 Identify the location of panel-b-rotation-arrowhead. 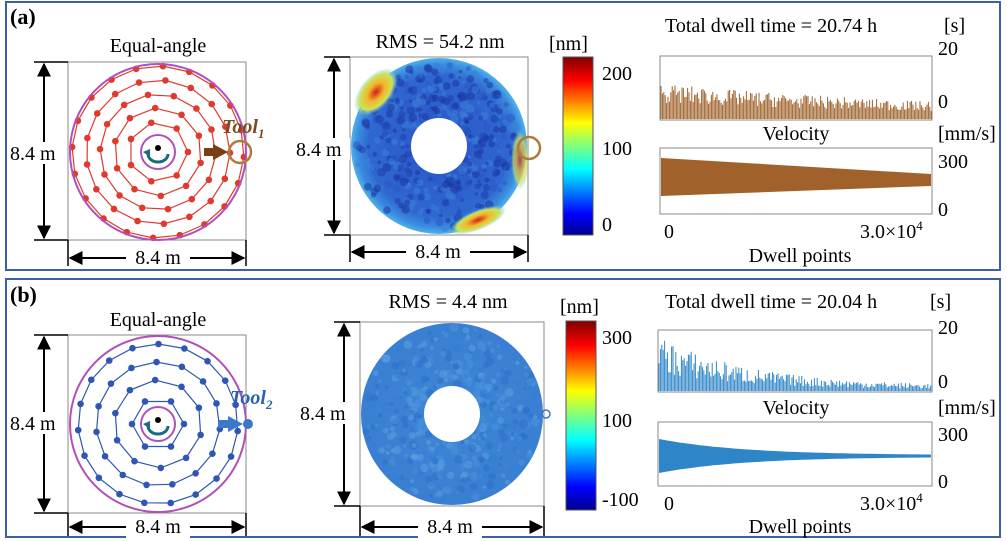
(146, 425).